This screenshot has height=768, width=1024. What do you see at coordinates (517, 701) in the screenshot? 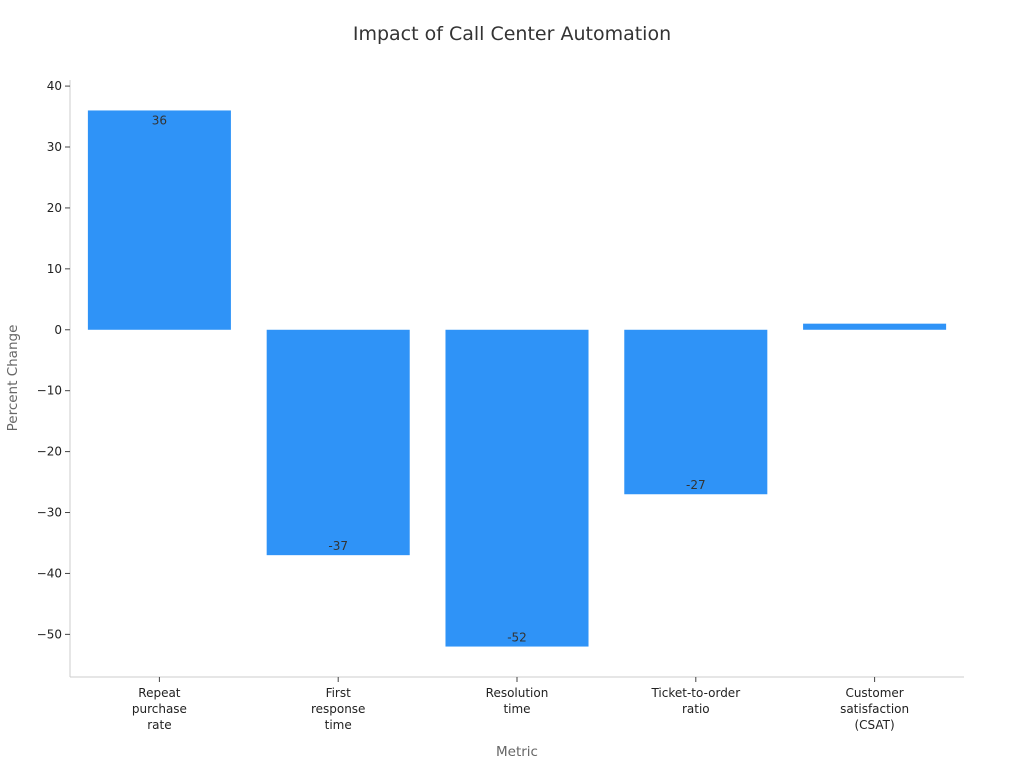
I see `x-tick-label-2: Resolution time` at bounding box center [517, 701].